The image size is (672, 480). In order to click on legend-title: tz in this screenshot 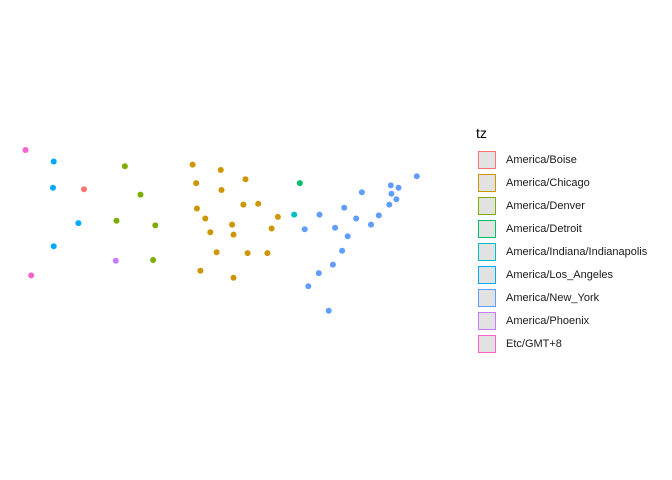, I will do `click(481, 133)`.